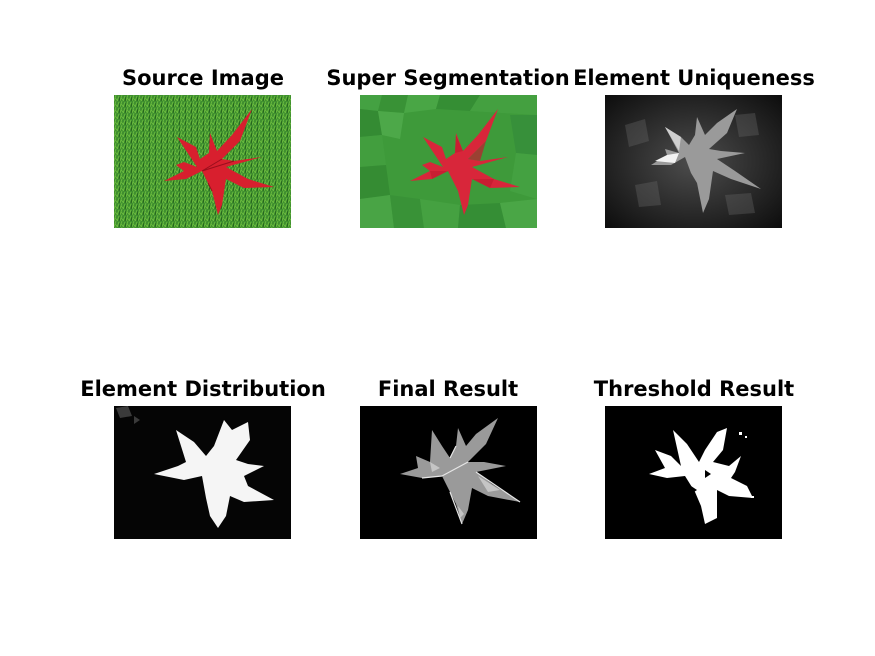  I want to click on panel-title: Element Uniqueness, so click(694, 78).